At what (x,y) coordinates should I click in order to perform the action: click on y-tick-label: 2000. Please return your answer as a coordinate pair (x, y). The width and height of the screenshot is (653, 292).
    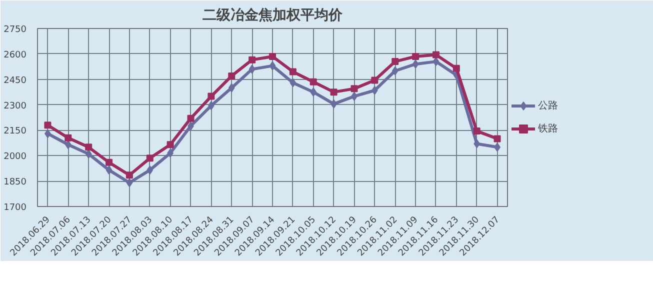
    Looking at the image, I should click on (15, 157).